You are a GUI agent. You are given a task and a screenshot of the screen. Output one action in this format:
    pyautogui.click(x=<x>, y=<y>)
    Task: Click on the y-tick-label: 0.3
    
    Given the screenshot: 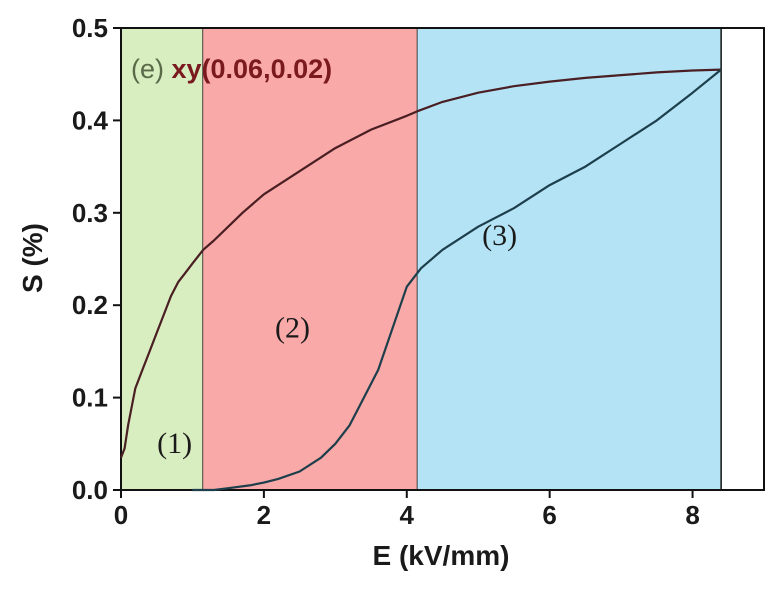 What is the action you would take?
    pyautogui.click(x=90, y=213)
    